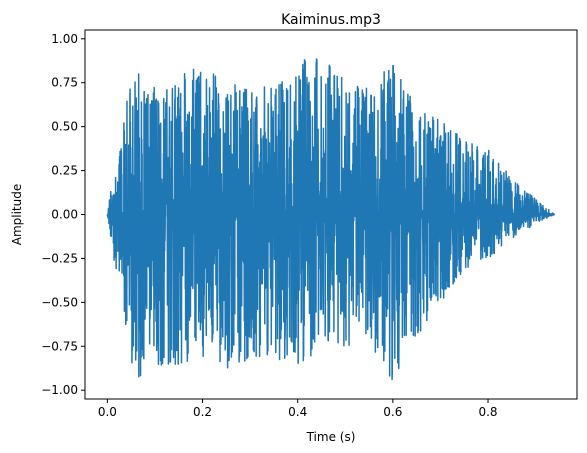 The width and height of the screenshot is (587, 453). Describe the element at coordinates (17, 215) in the screenshot. I see `y-axis-label: Amplitude` at that location.